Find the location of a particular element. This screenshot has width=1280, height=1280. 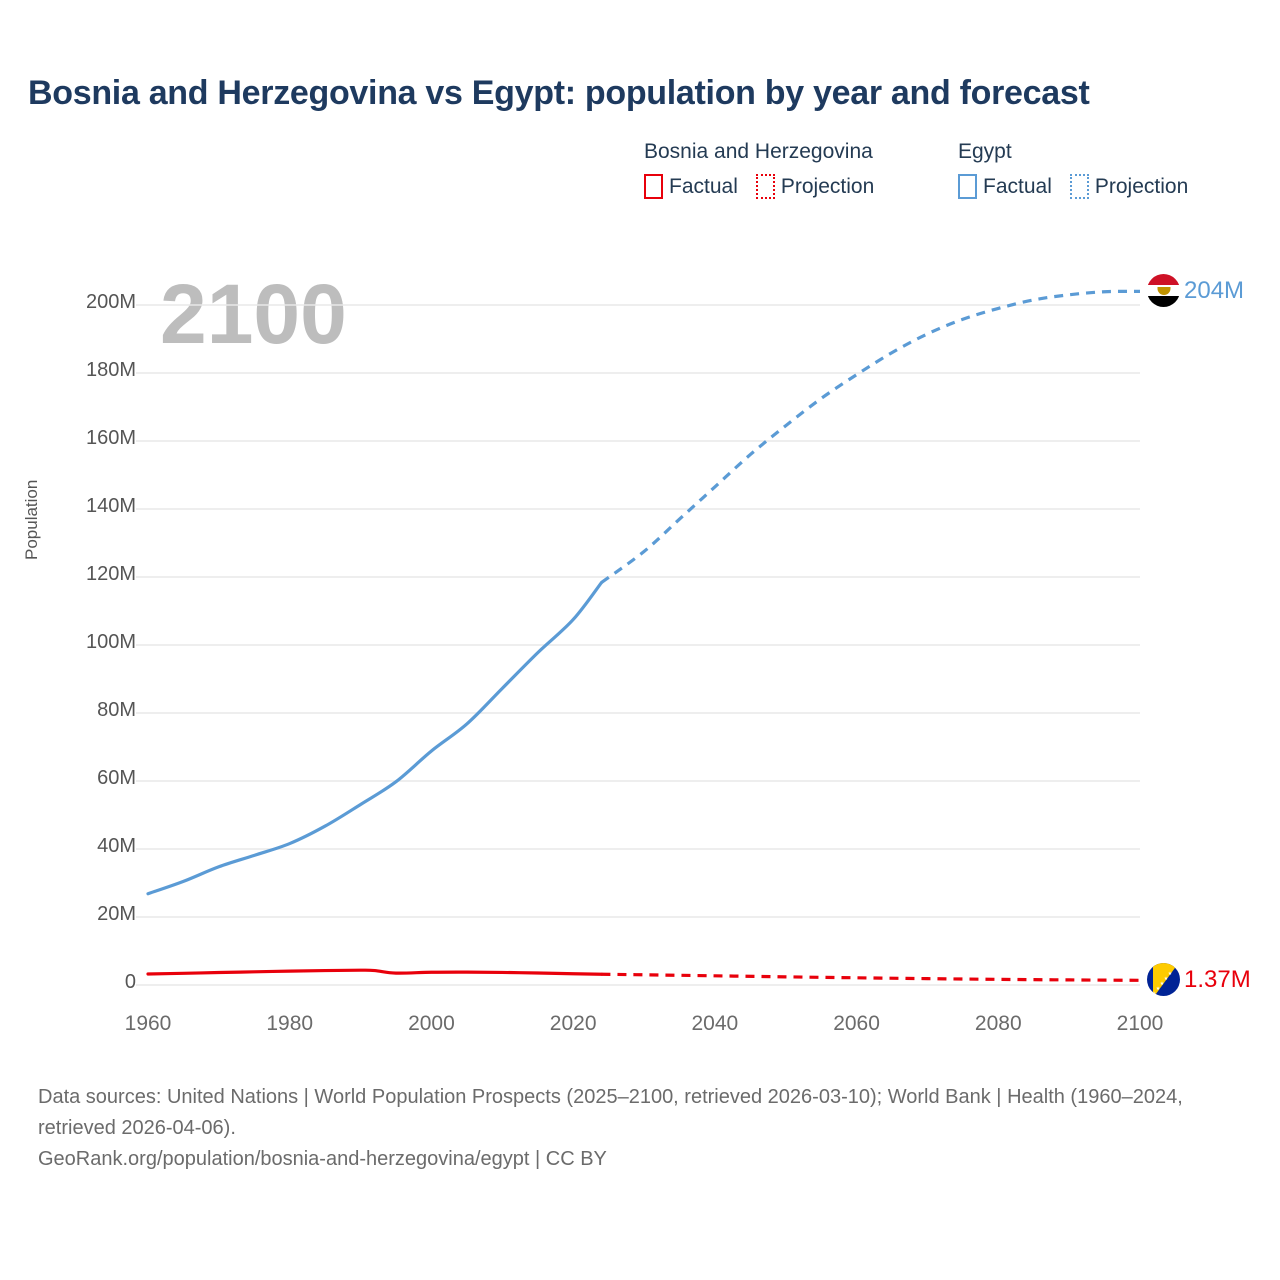

endpoint-value-egypt: 204M is located at coordinates (1214, 290).